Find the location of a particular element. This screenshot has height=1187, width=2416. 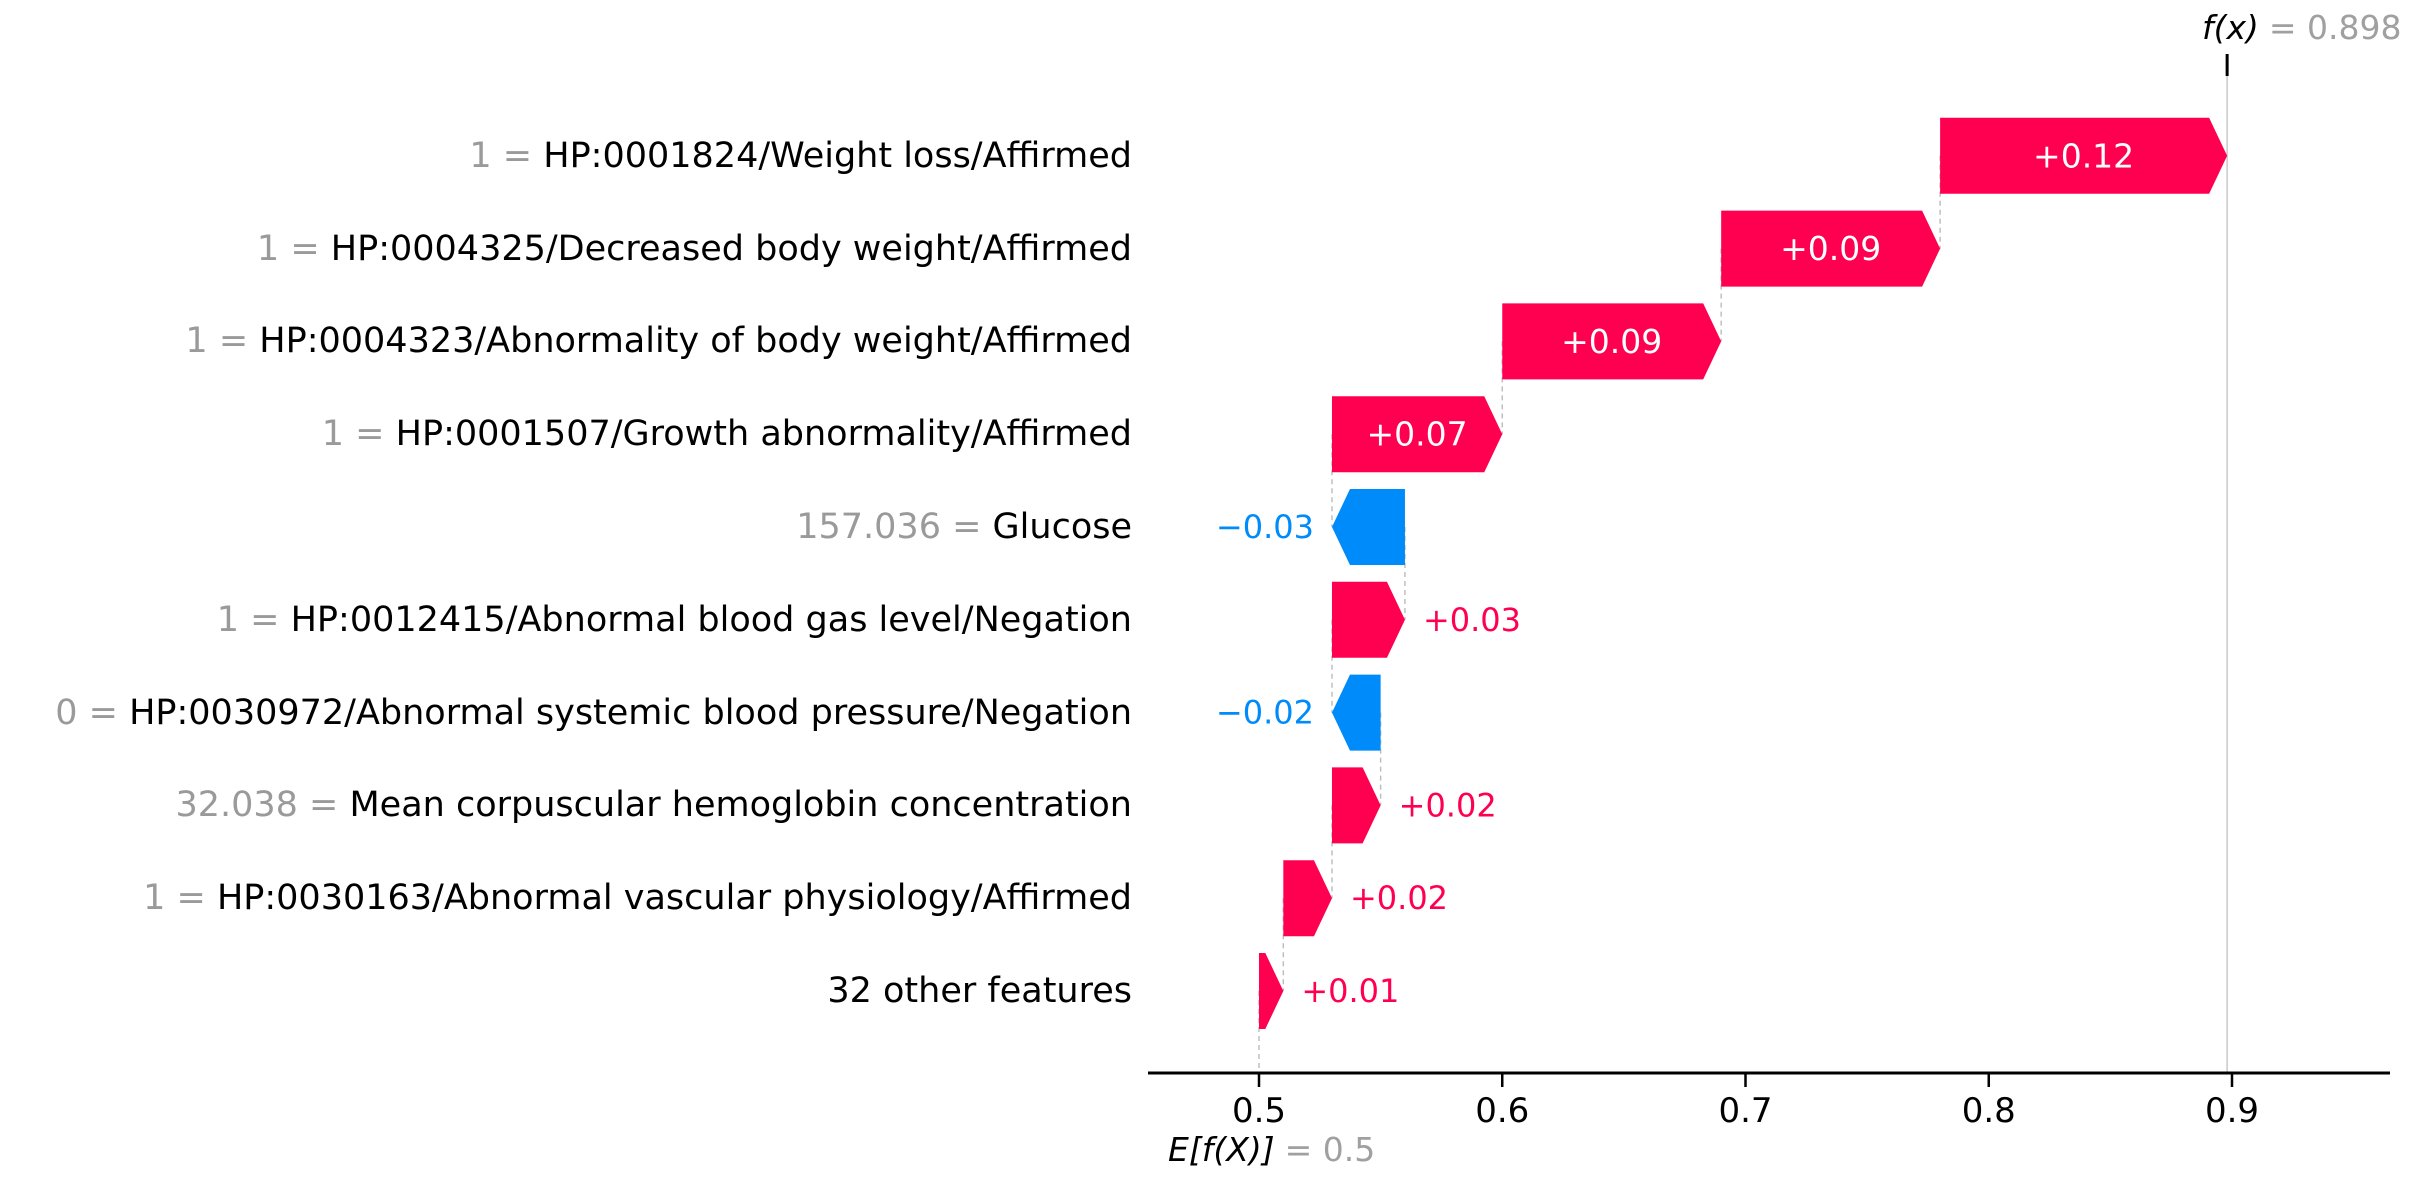

feature-name: HP:0001824/Weight loss/Affirmed is located at coordinates (837, 155).